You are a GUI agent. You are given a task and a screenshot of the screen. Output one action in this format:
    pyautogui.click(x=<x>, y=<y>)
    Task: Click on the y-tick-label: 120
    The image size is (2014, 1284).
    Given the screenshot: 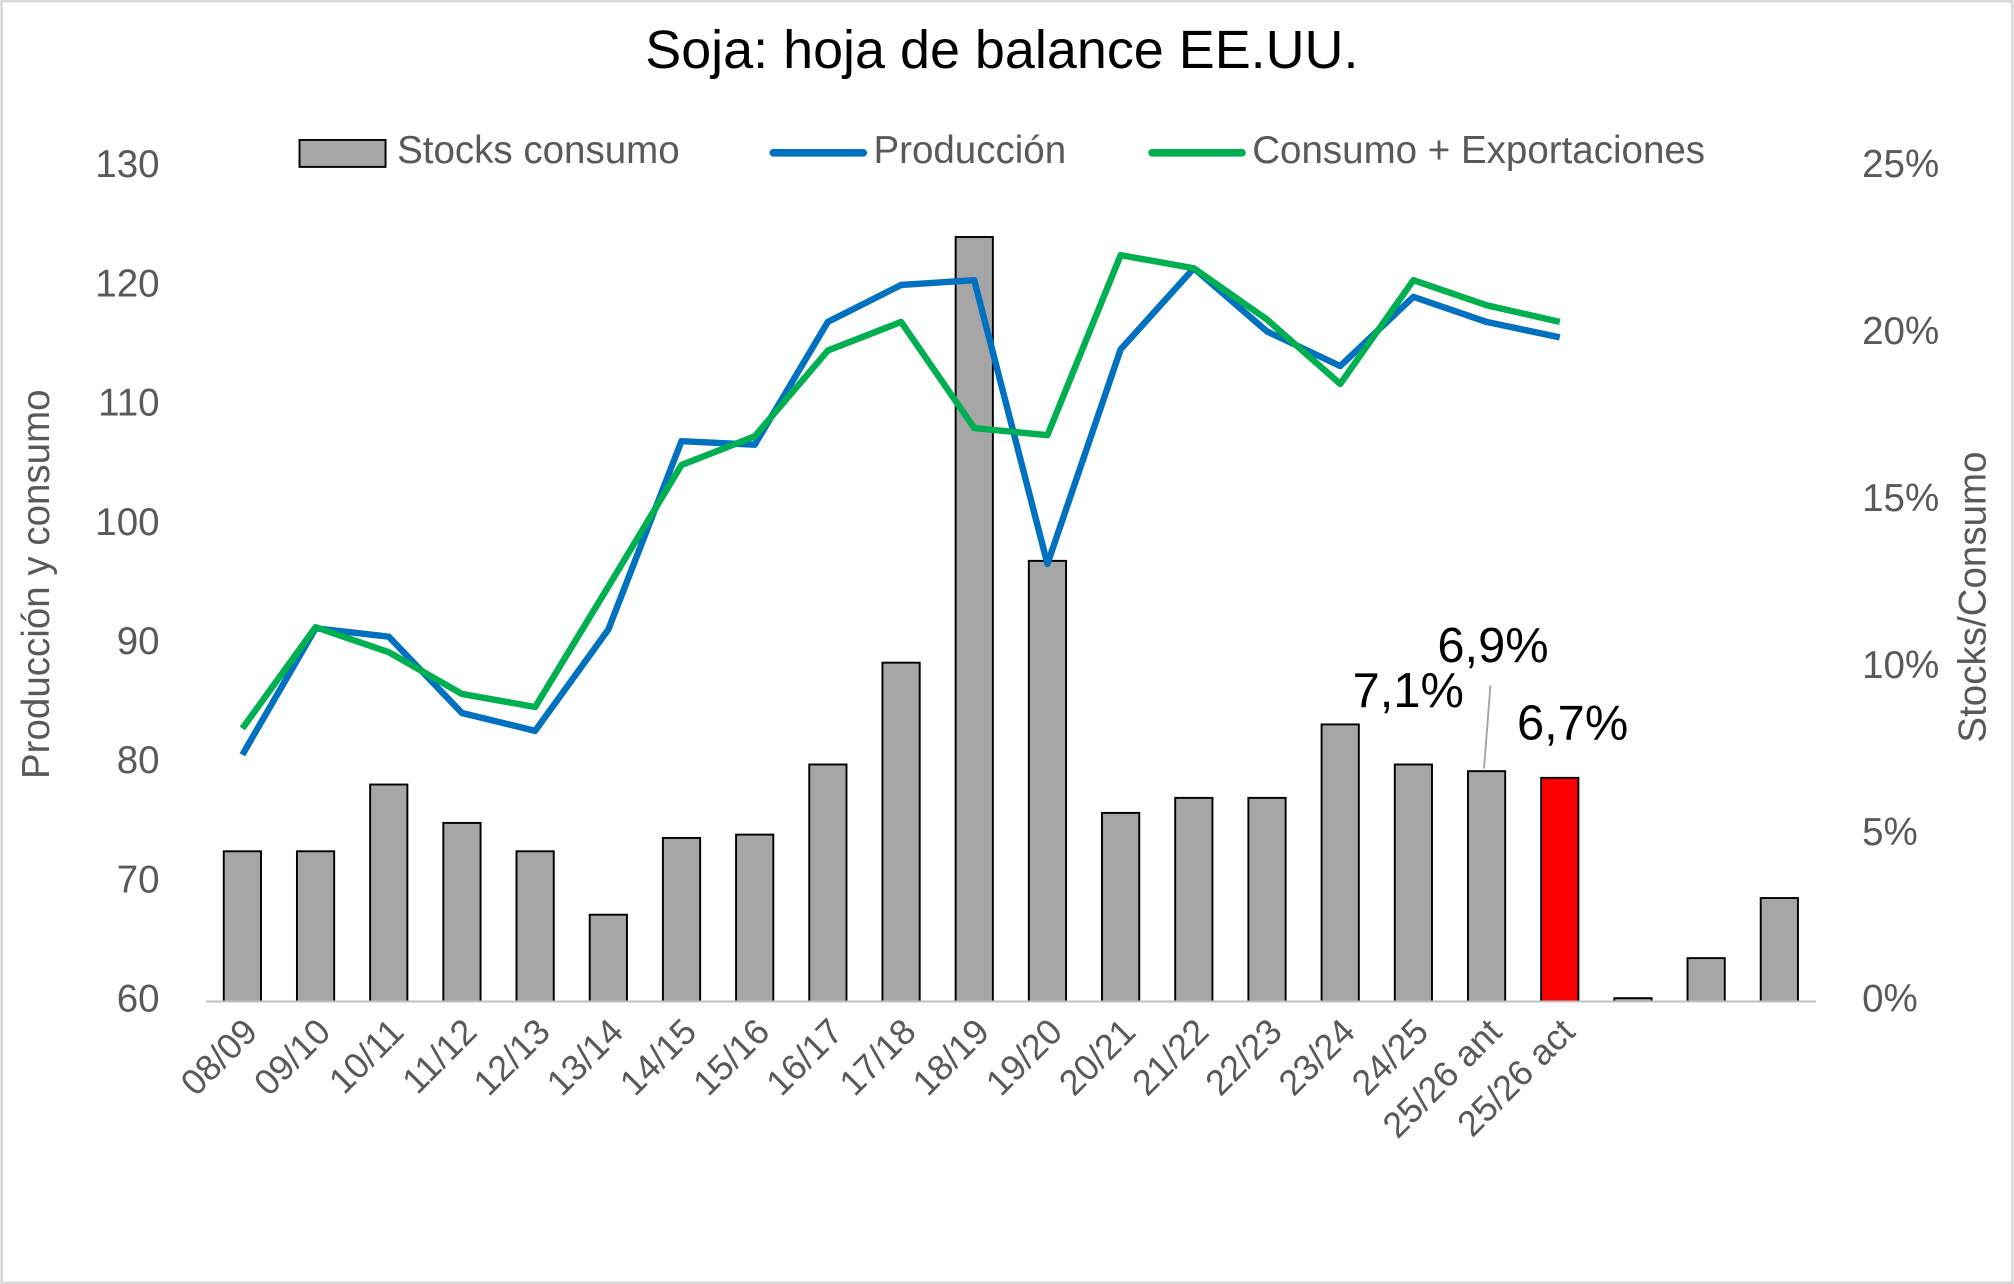 What is the action you would take?
    pyautogui.click(x=127, y=283)
    